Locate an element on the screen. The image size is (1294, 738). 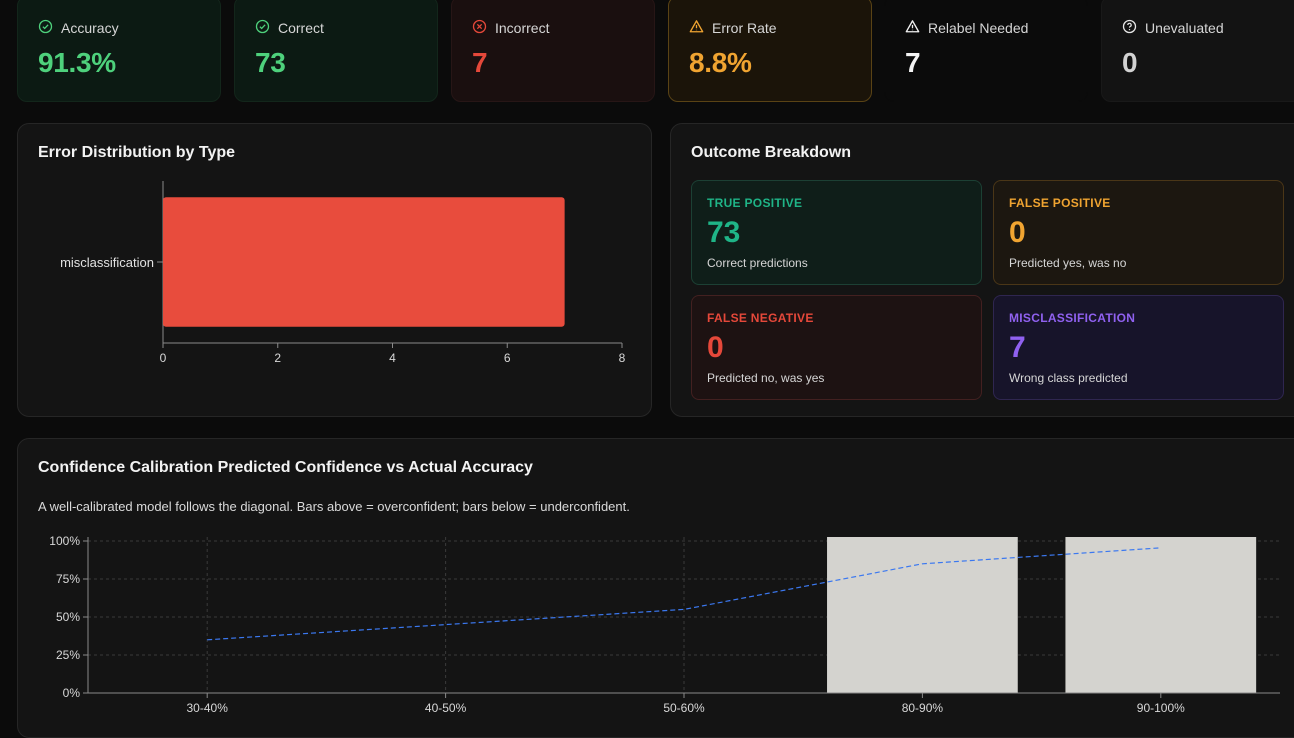
stat-label: Correct is located at coordinates (301, 28).